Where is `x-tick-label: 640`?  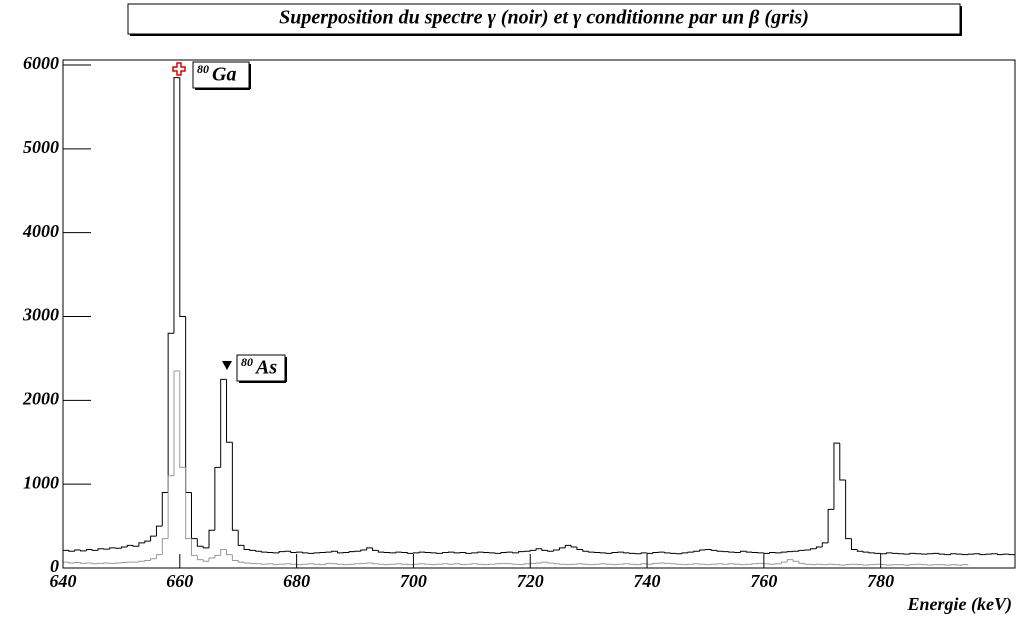
x-tick-label: 640 is located at coordinates (63, 581).